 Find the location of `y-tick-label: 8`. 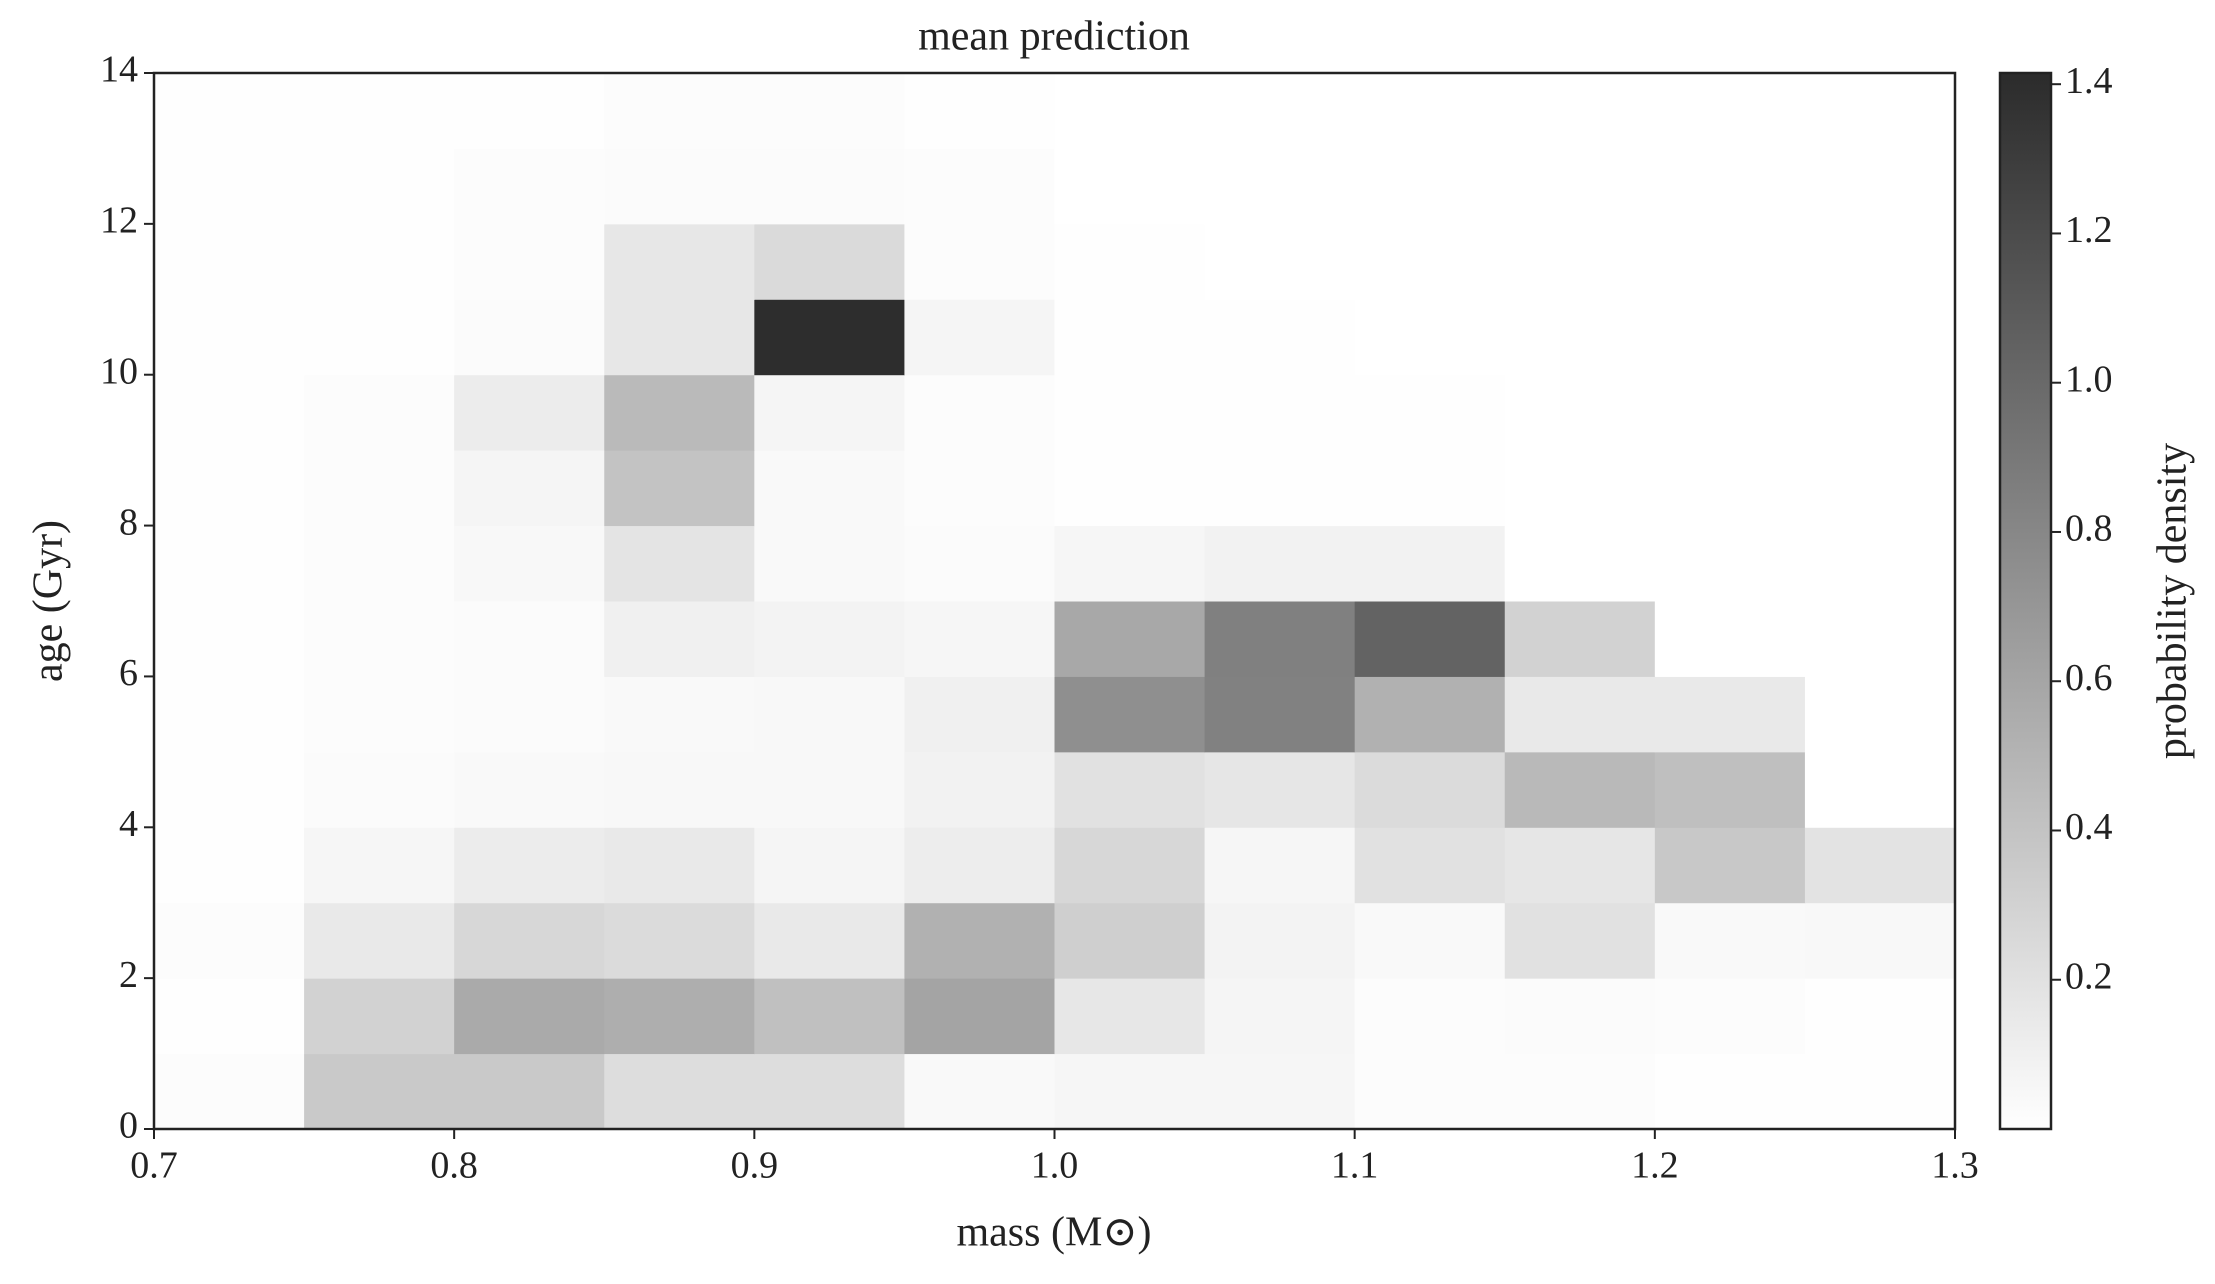

y-tick-label: 8 is located at coordinates (128, 522).